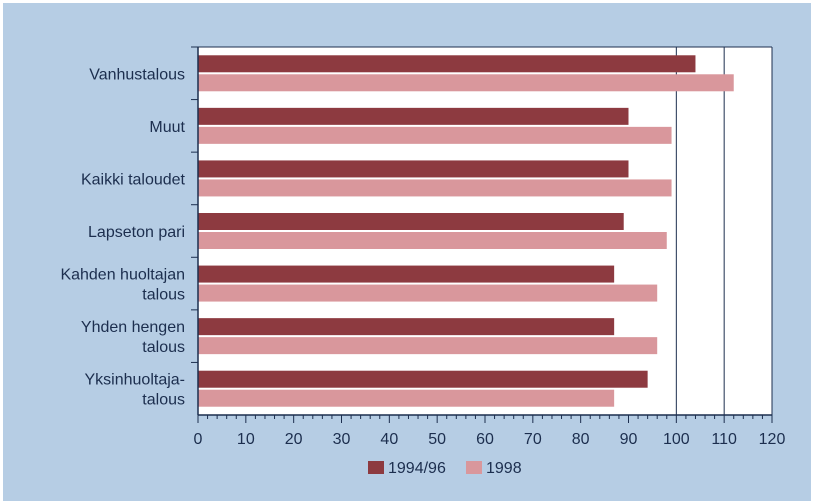 The image size is (814, 504). Describe the element at coordinates (724, 439) in the screenshot. I see `x-tick-label-110: 110` at that location.